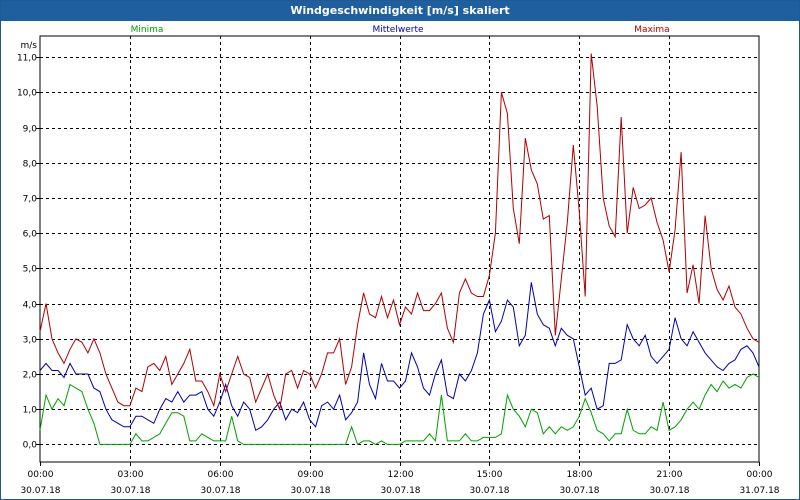 The width and height of the screenshot is (800, 500). I want to click on y-tick-label: 6,0, so click(30, 235).